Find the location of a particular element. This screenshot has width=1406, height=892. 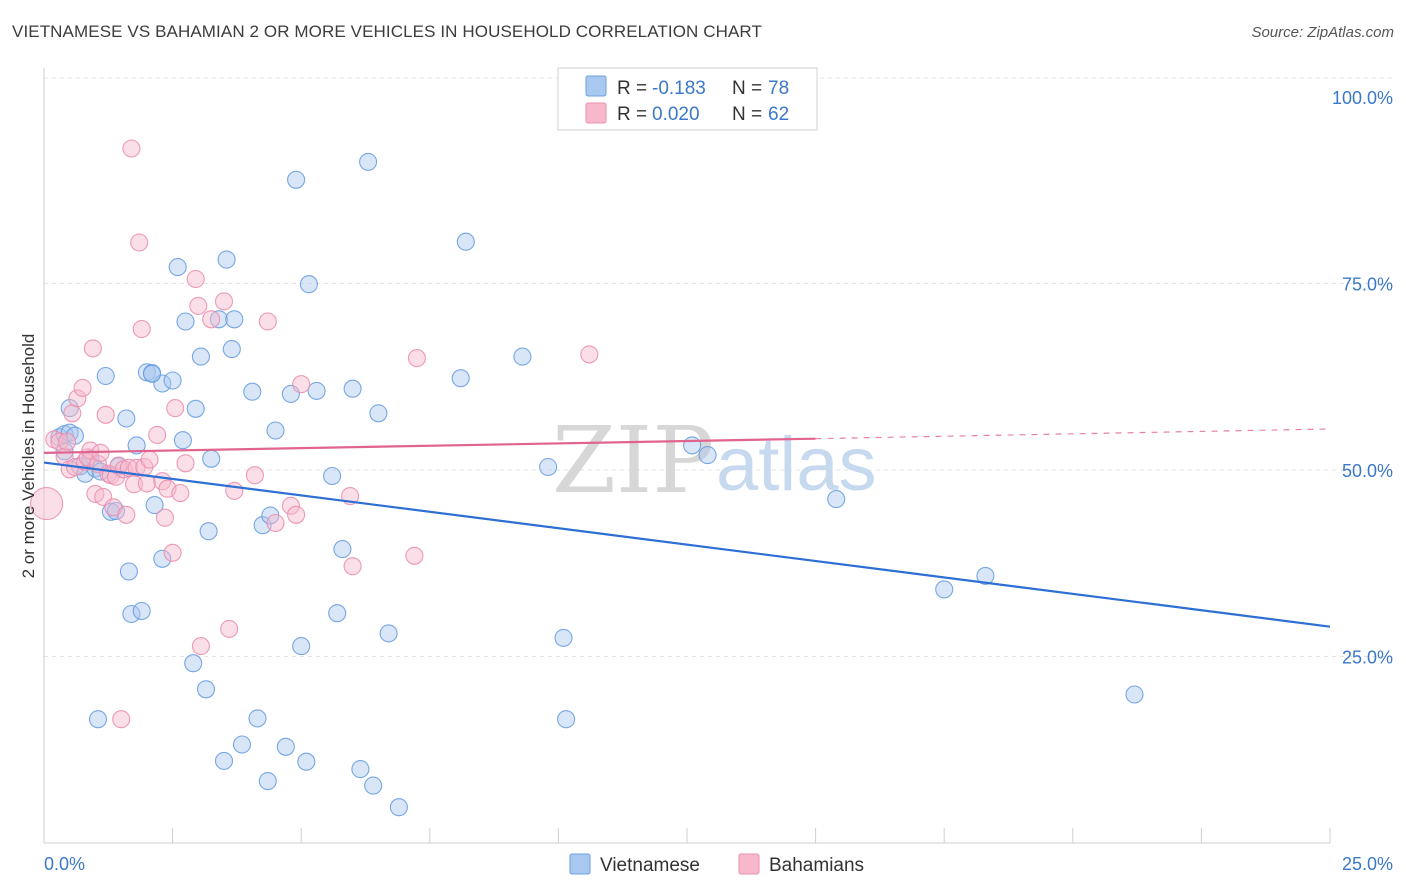

x-tick-max: 25.0% is located at coordinates (1367, 864).